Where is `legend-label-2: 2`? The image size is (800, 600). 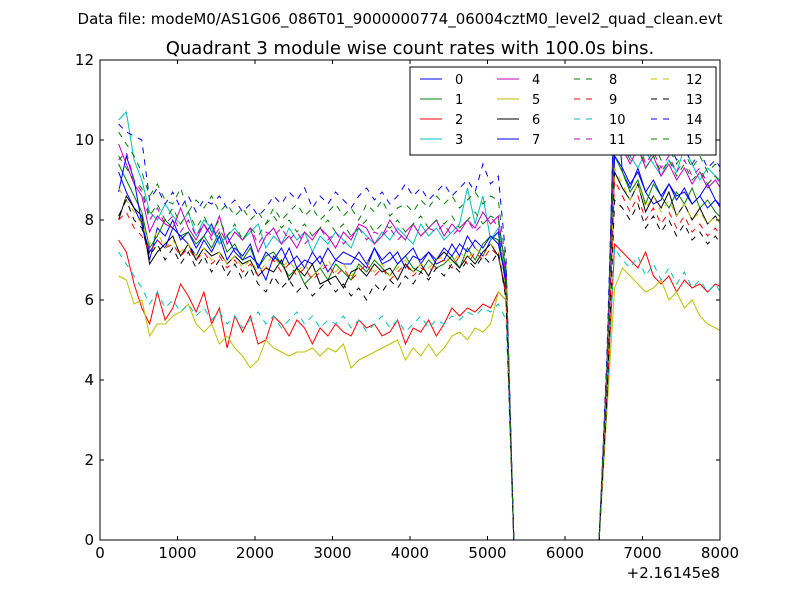
legend-label-2: 2 is located at coordinates (459, 120).